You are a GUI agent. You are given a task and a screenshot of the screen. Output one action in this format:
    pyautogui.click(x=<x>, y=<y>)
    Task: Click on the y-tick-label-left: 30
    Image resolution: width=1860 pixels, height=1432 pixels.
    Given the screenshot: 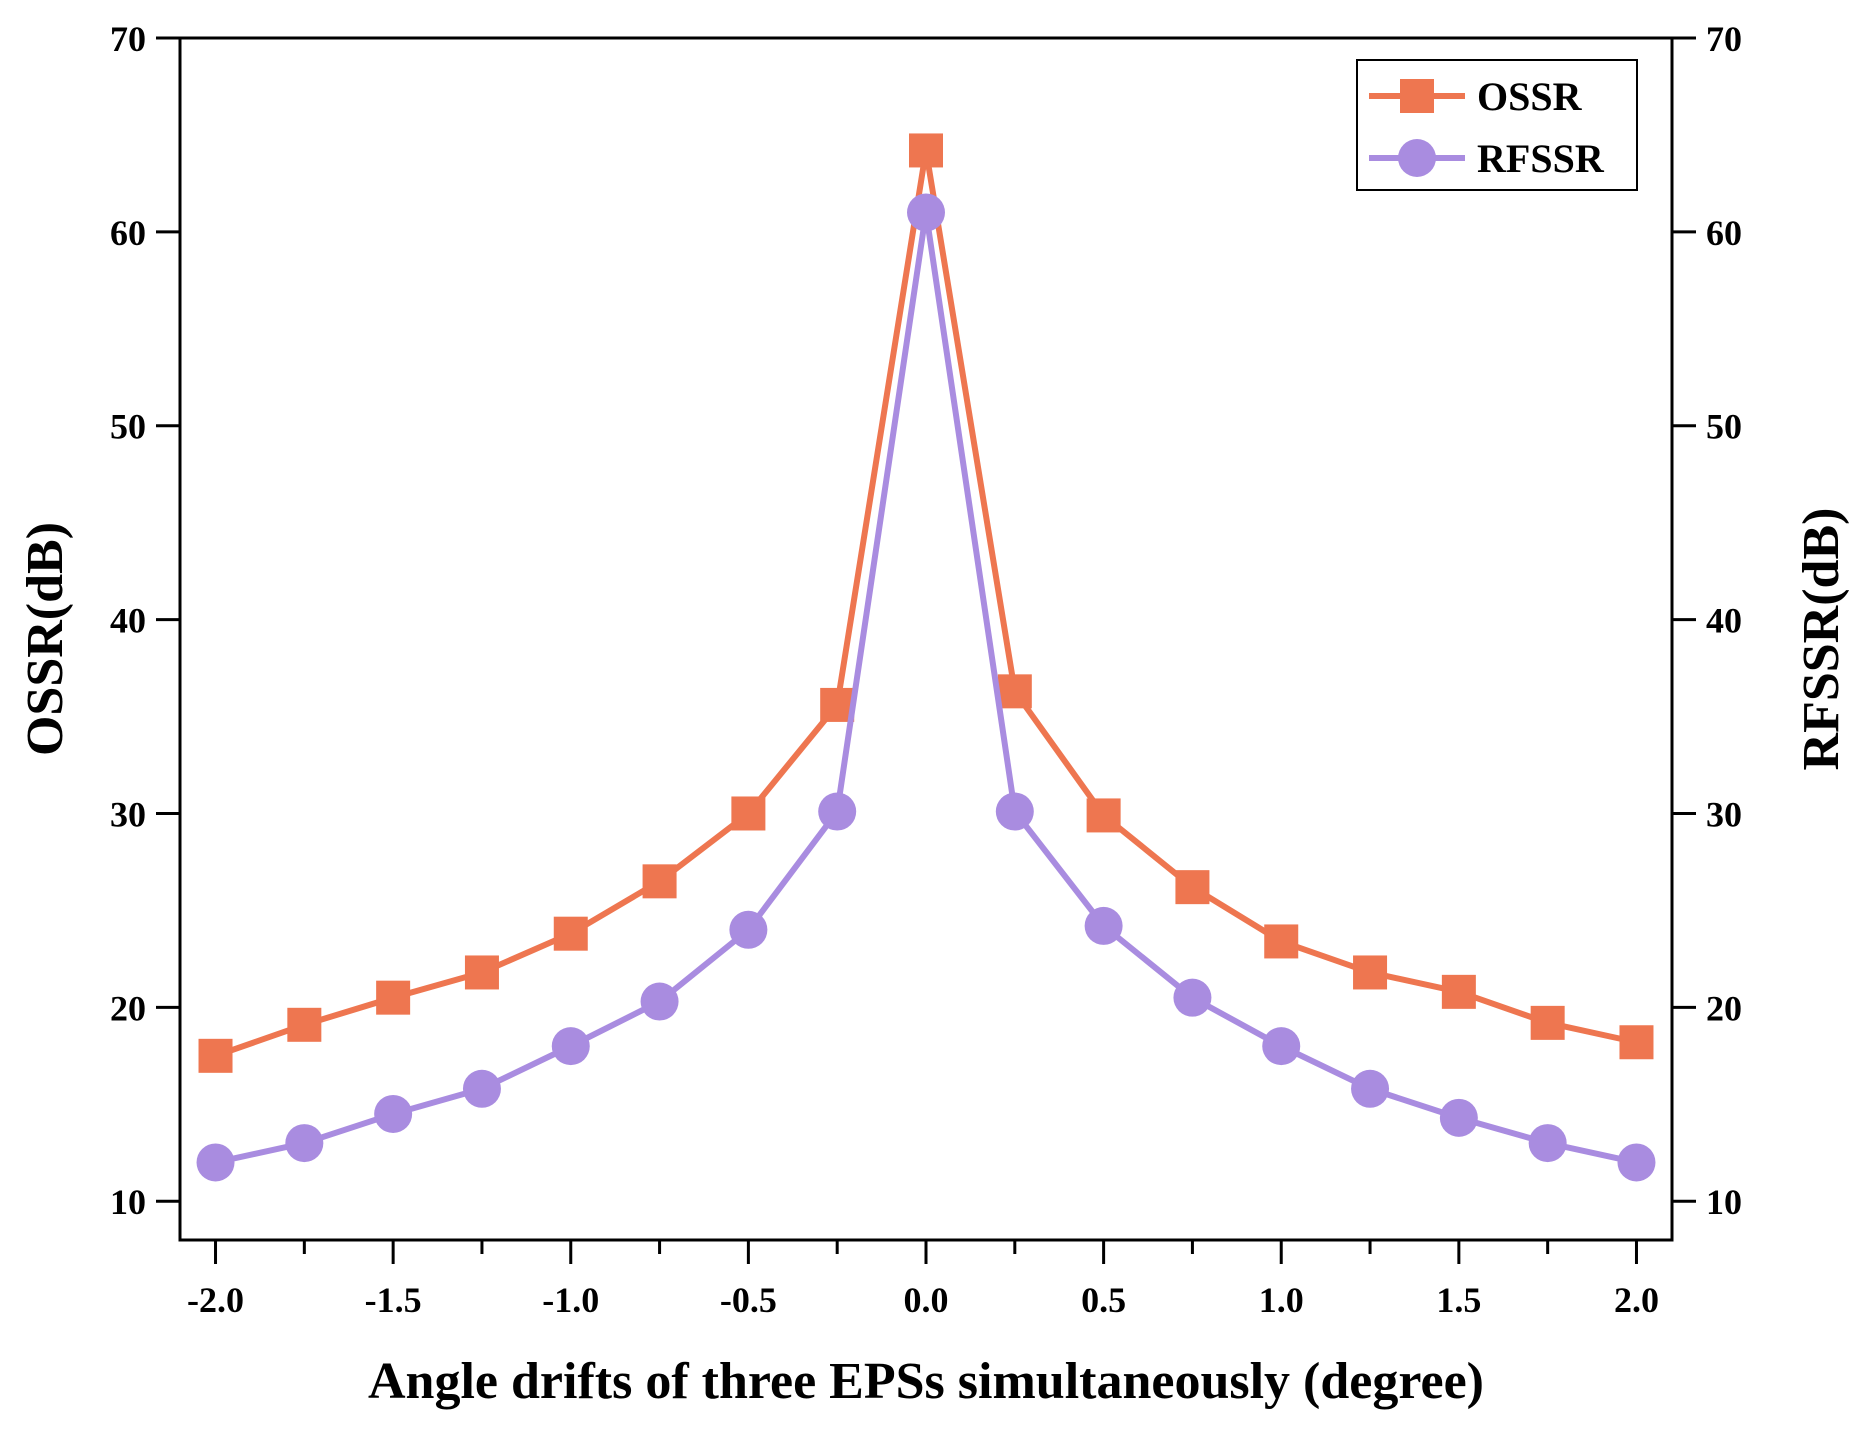 What is the action you would take?
    pyautogui.click(x=128, y=814)
    